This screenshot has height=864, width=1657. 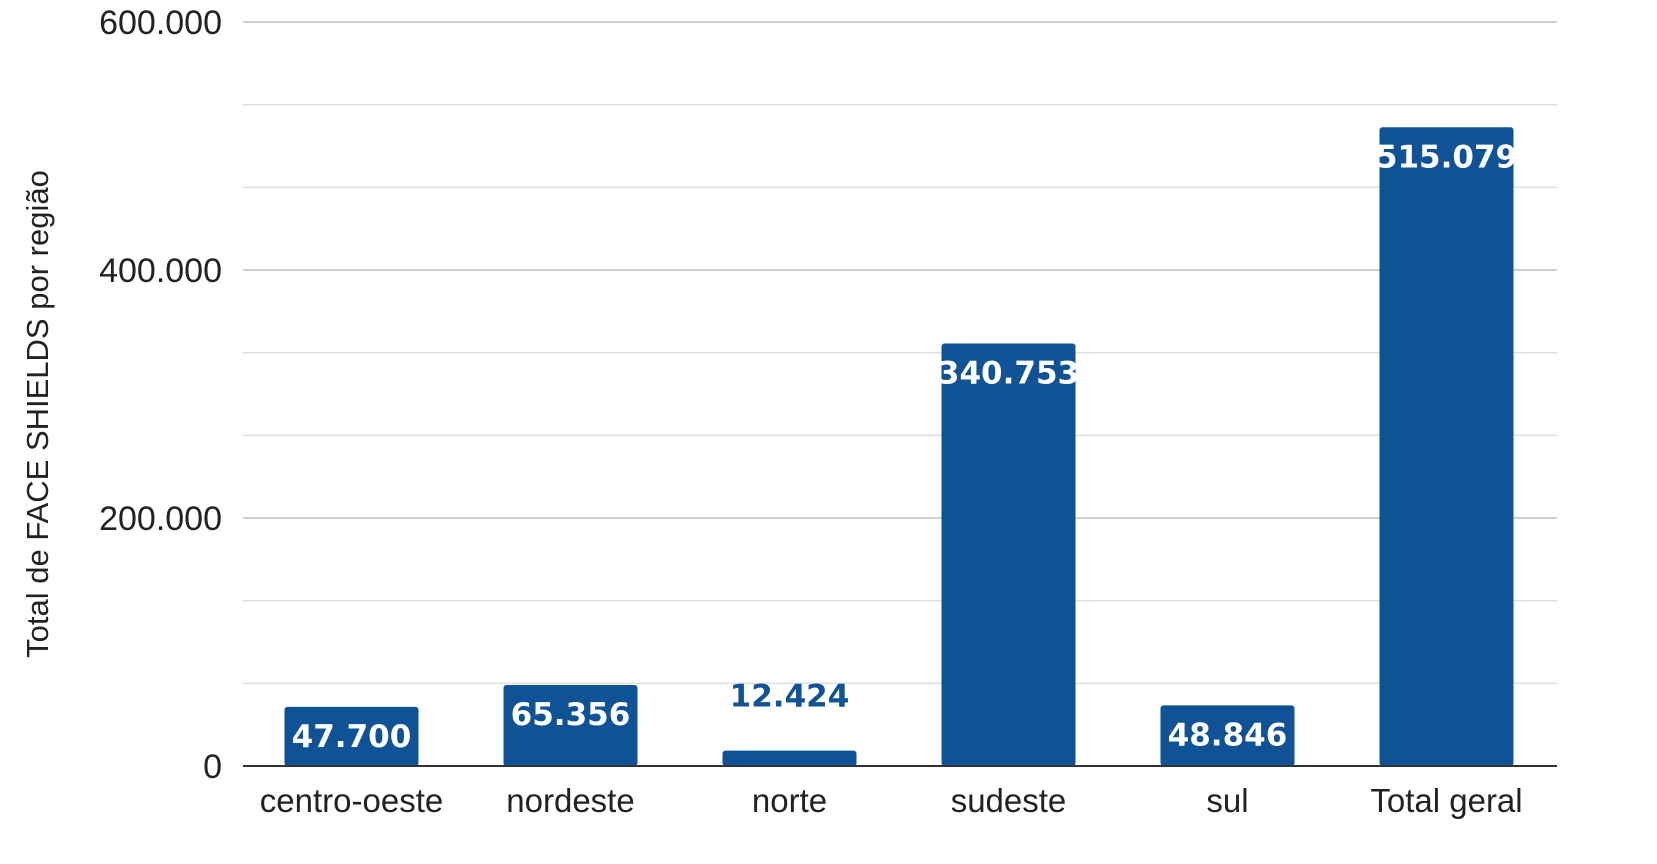 What do you see at coordinates (789, 800) in the screenshot?
I see `x-tick-label: norte` at bounding box center [789, 800].